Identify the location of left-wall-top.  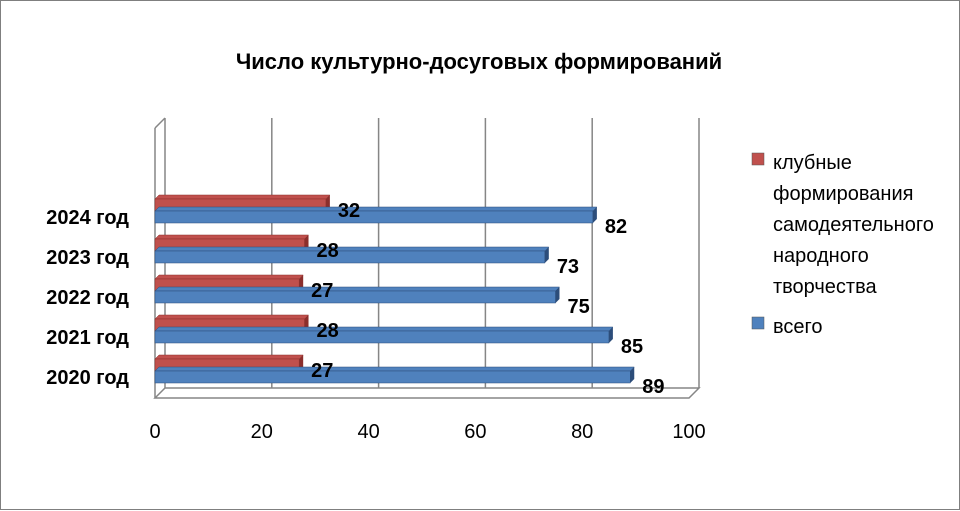
(160, 123).